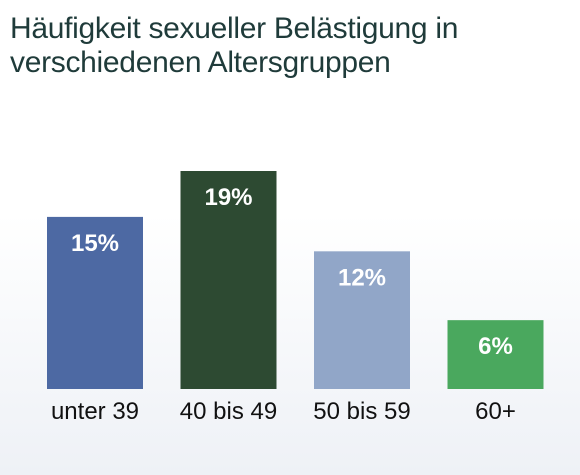 This screenshot has height=475, width=580. What do you see at coordinates (495, 346) in the screenshot?
I see `bar-value-label: 6%` at bounding box center [495, 346].